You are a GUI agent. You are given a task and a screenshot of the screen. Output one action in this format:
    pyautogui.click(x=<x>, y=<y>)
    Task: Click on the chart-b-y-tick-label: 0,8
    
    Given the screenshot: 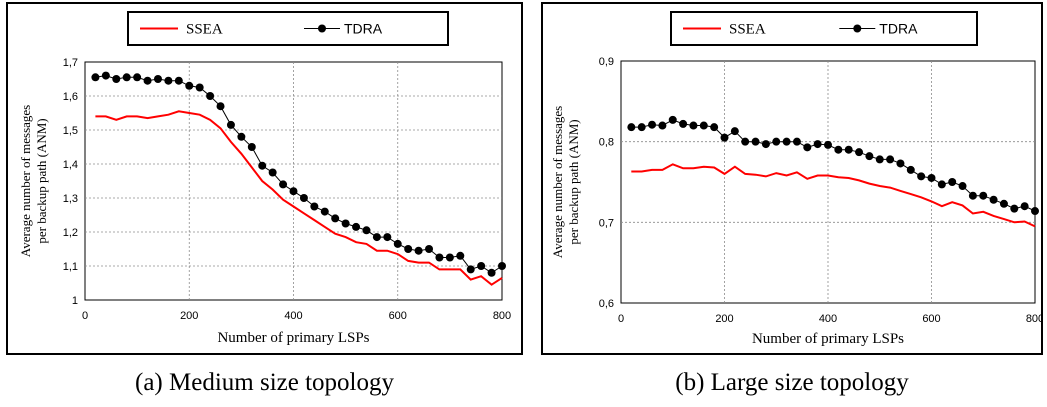 What is the action you would take?
    pyautogui.click(x=606, y=143)
    